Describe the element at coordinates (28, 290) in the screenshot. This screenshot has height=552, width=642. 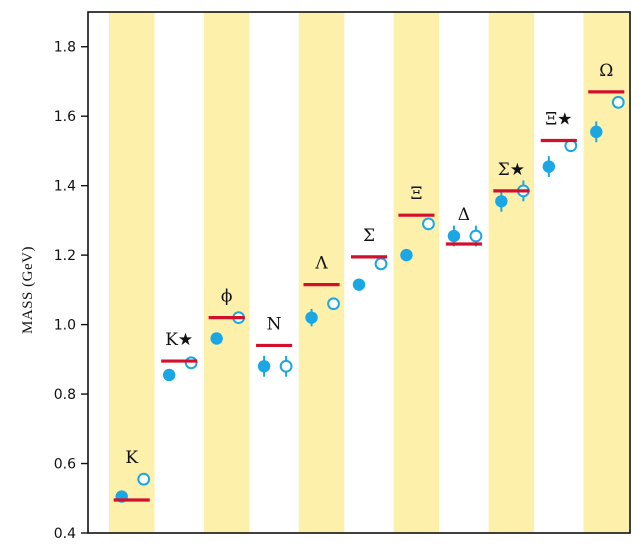
I see `y-axis-label: MASS (GeV)` at that location.